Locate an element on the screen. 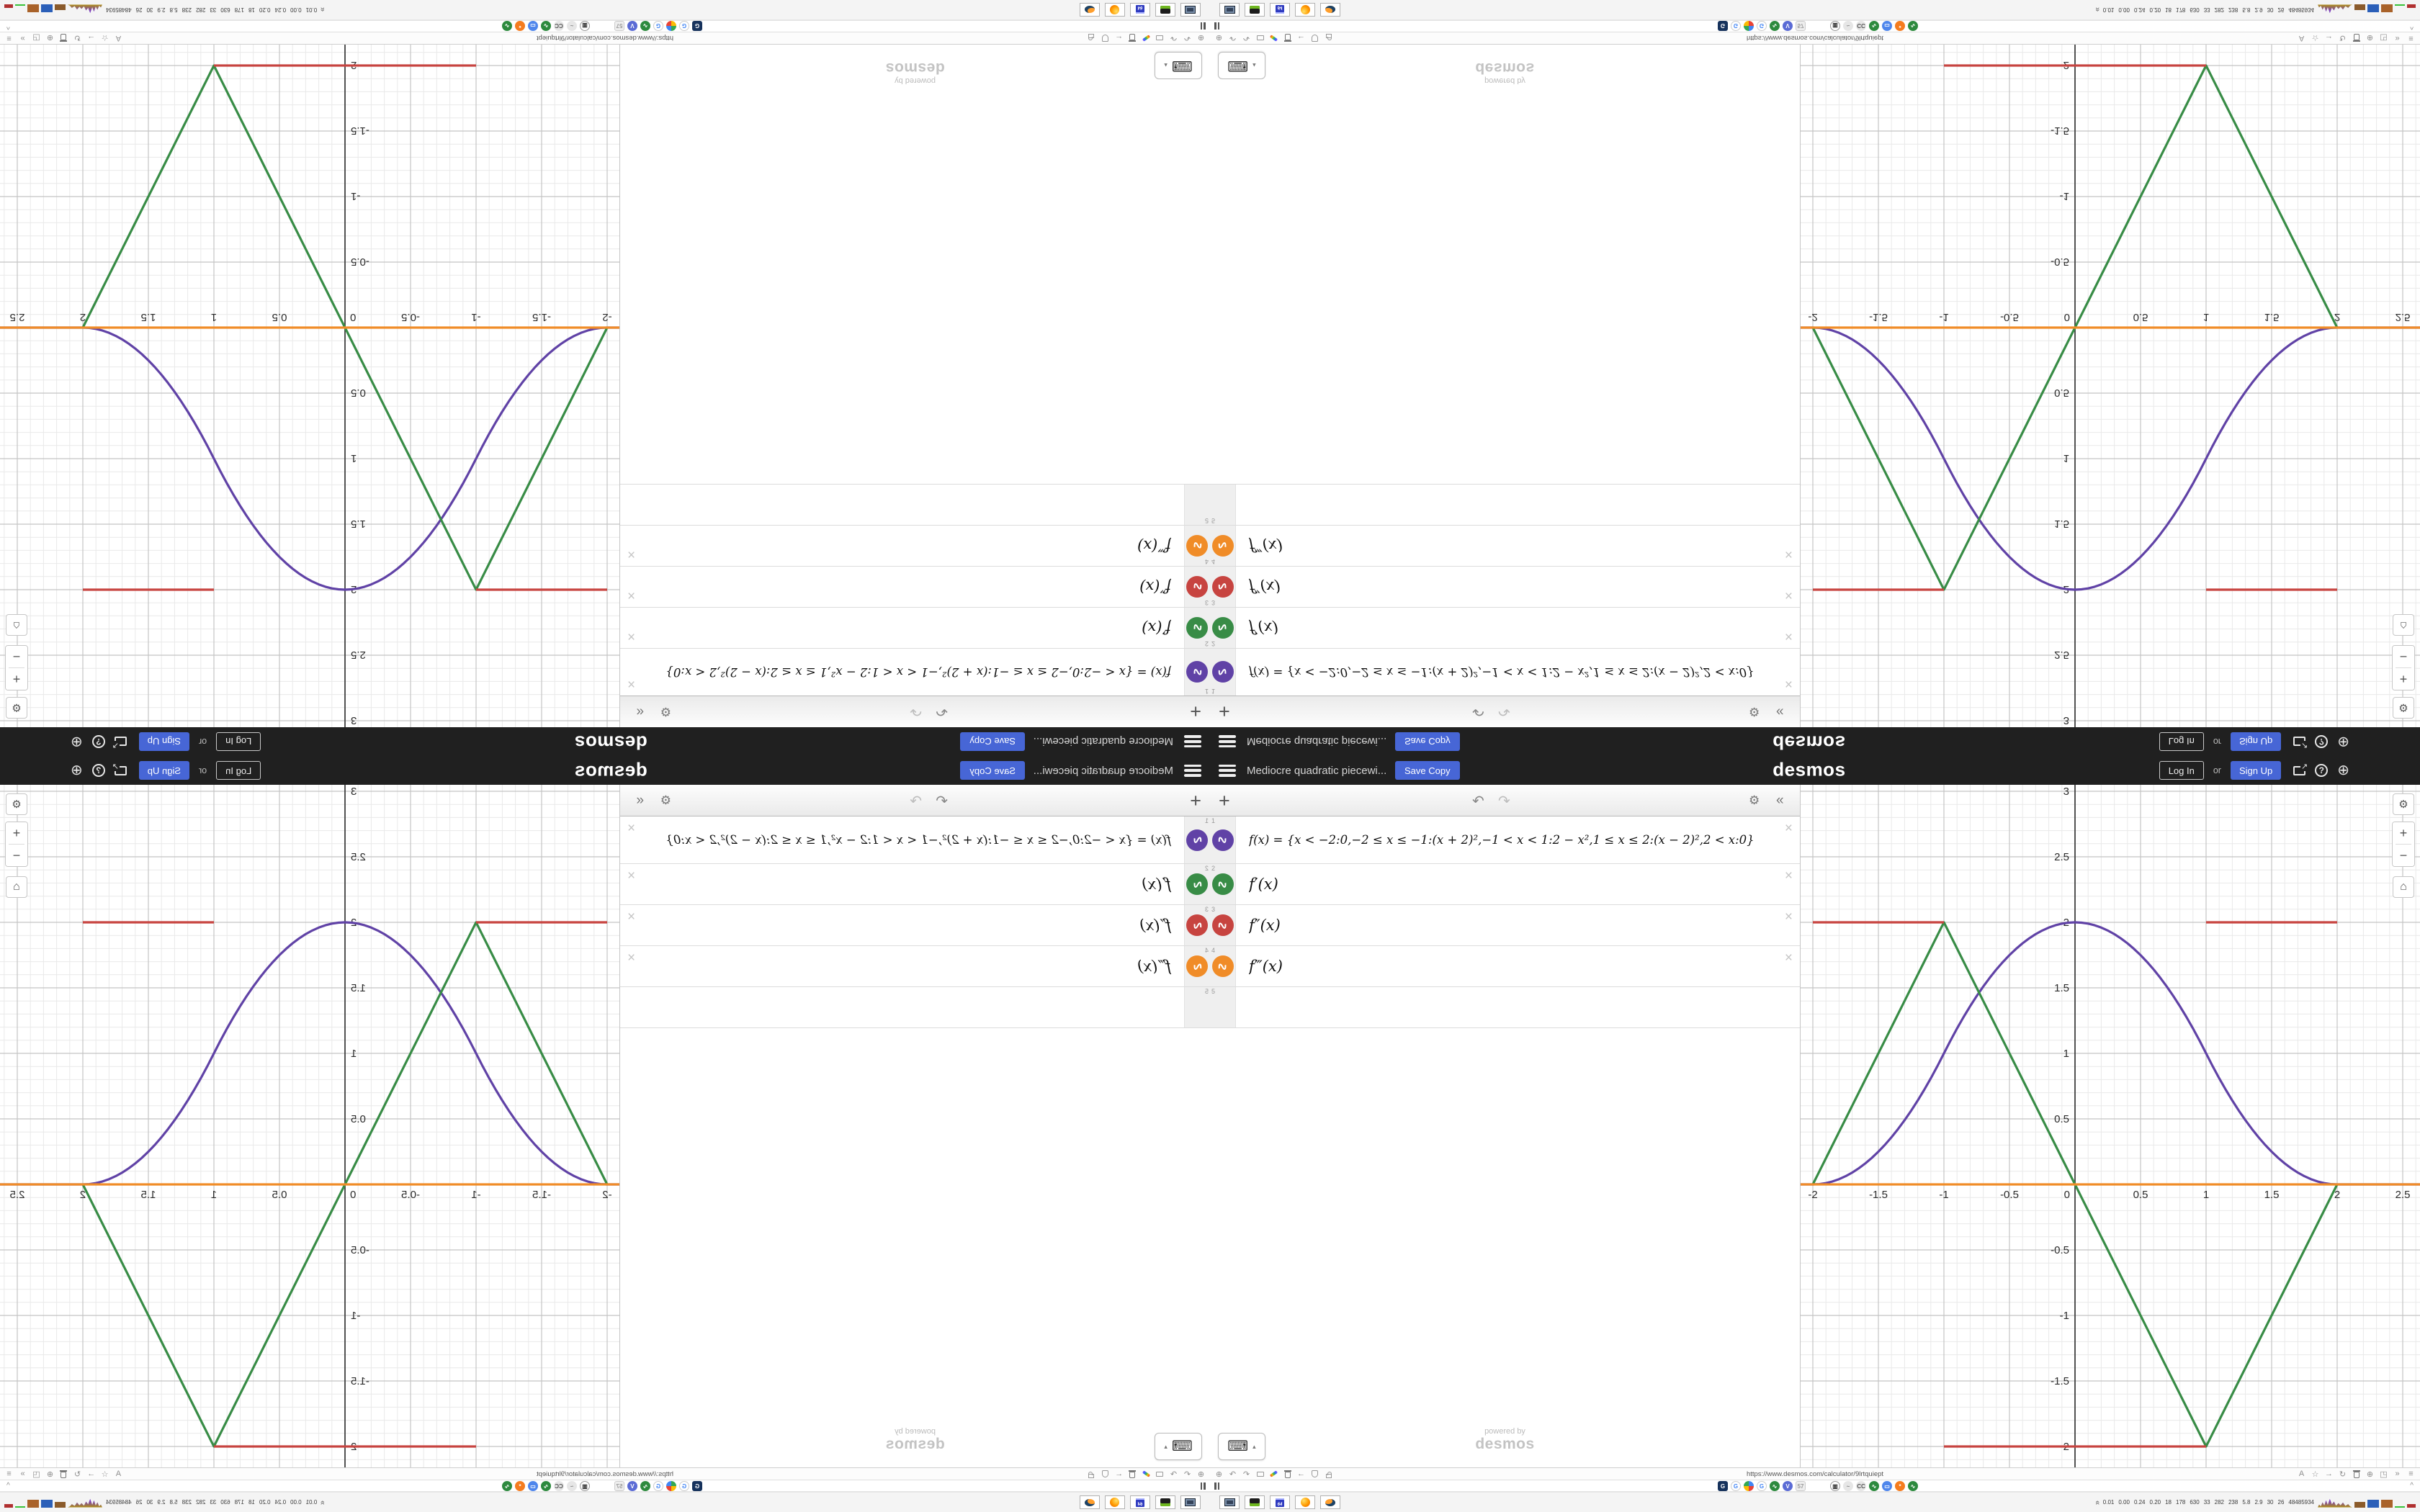 This screenshot has height=1512, width=2420. expression-row: 2 ∿ f′(x) × is located at coordinates (1505, 627).